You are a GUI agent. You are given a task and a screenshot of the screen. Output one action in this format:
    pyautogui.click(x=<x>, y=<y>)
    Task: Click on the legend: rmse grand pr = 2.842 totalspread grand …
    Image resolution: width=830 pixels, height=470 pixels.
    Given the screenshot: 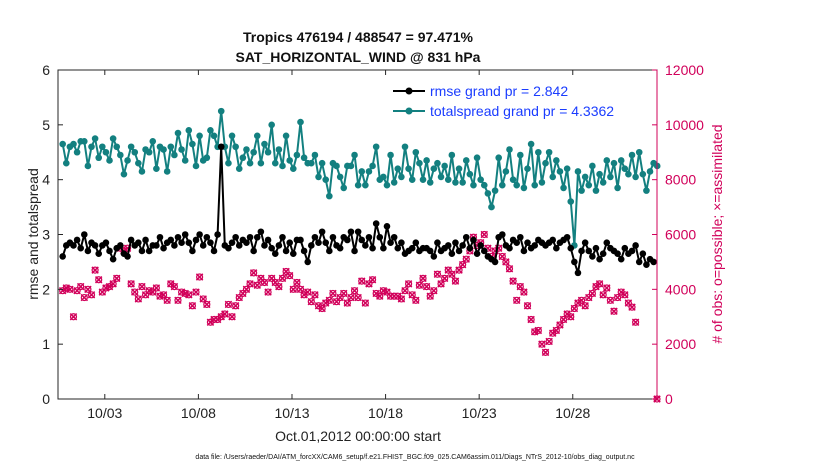 What is the action you would take?
    pyautogui.click(x=523, y=100)
    